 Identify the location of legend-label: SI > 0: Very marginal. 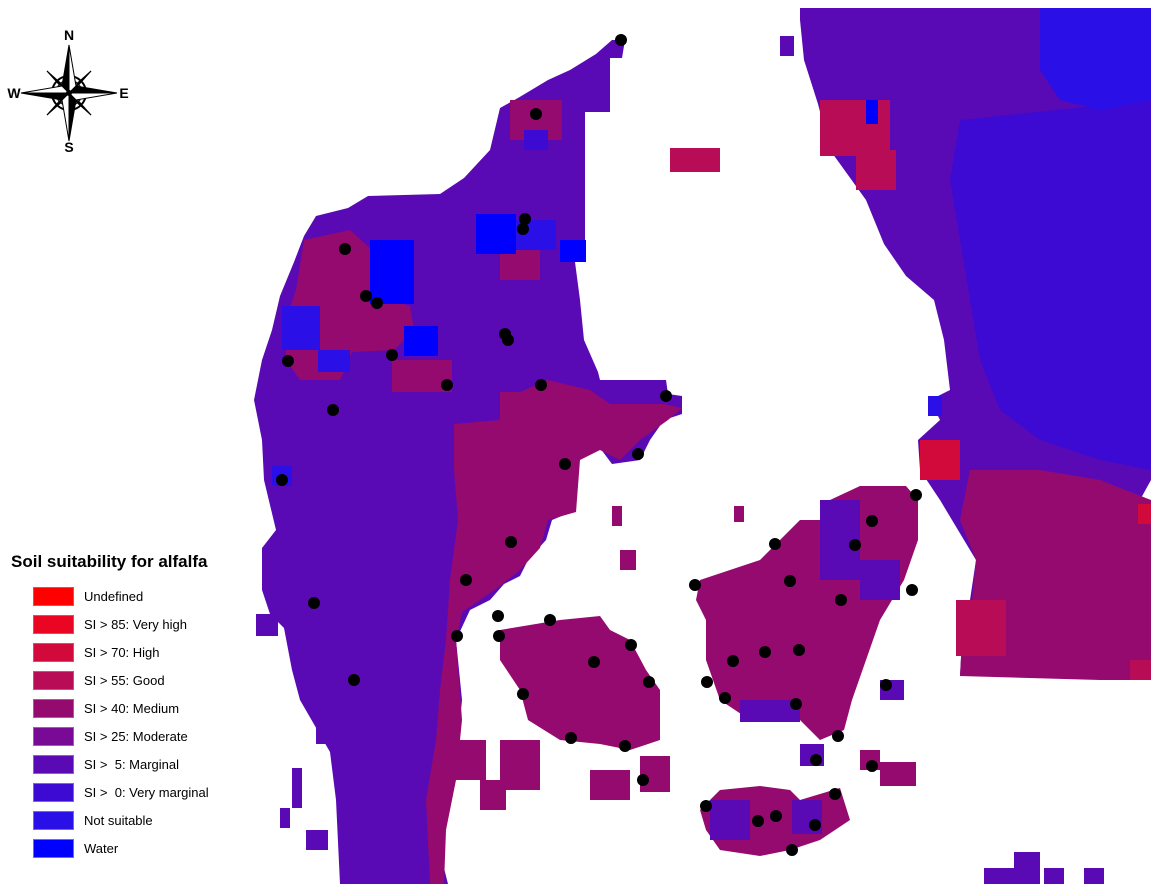
(146, 792).